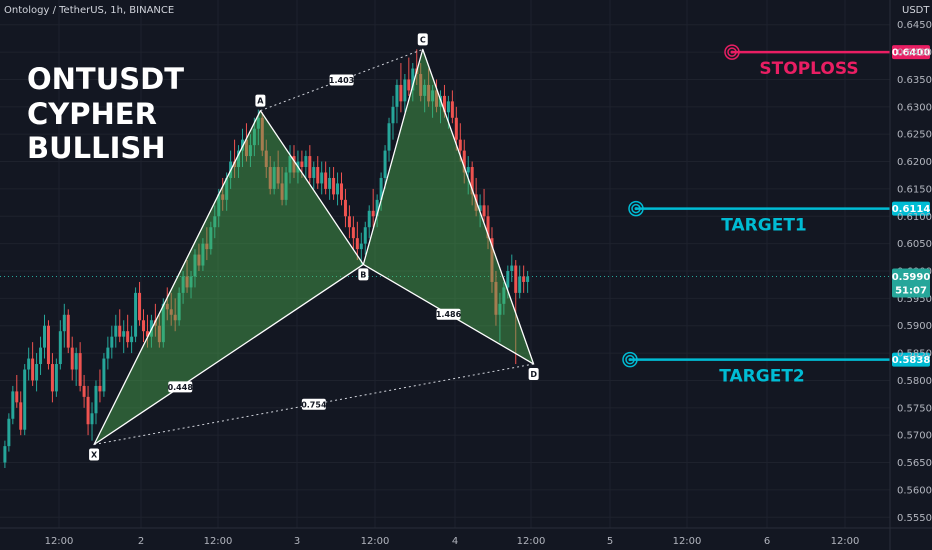 The image size is (932, 550). Describe the element at coordinates (911, 277) in the screenshot. I see `current-price-label: 0.5990` at that location.